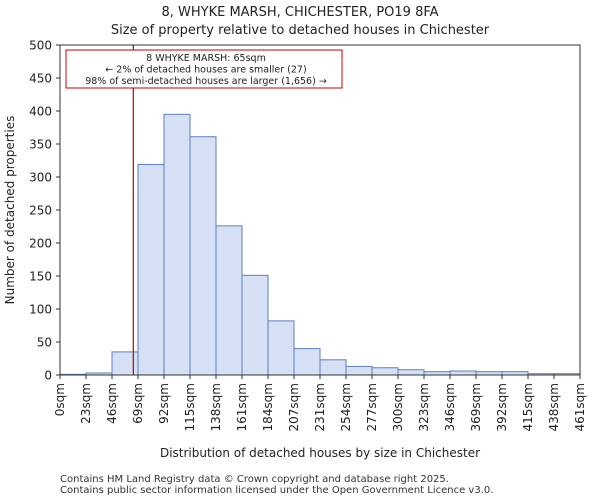 The image size is (600, 500). I want to click on y-tick-label: 0, so click(48, 376).